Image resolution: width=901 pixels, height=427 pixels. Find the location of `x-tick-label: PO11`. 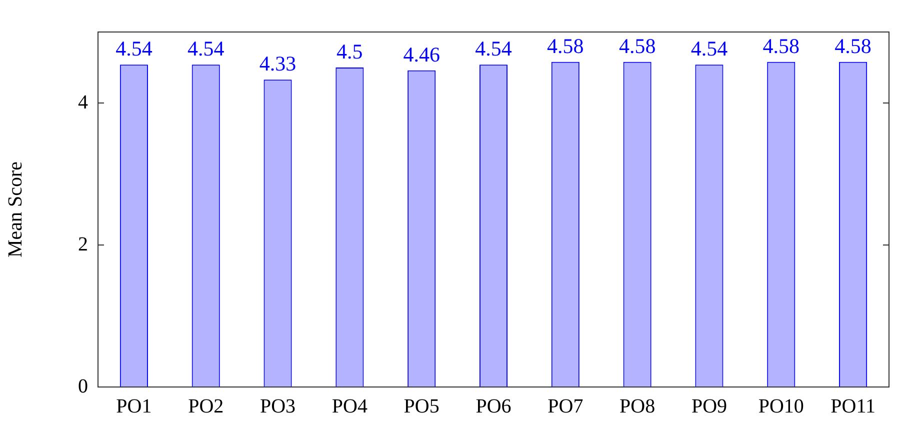

x-tick-label: PO11 is located at coordinates (853, 406).